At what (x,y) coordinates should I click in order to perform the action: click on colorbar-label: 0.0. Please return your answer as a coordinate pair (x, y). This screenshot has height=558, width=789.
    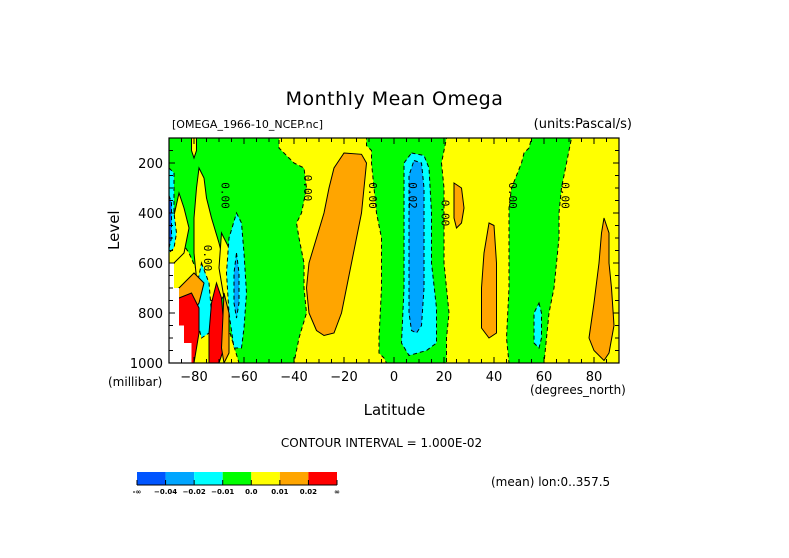
    Looking at the image, I should click on (251, 492).